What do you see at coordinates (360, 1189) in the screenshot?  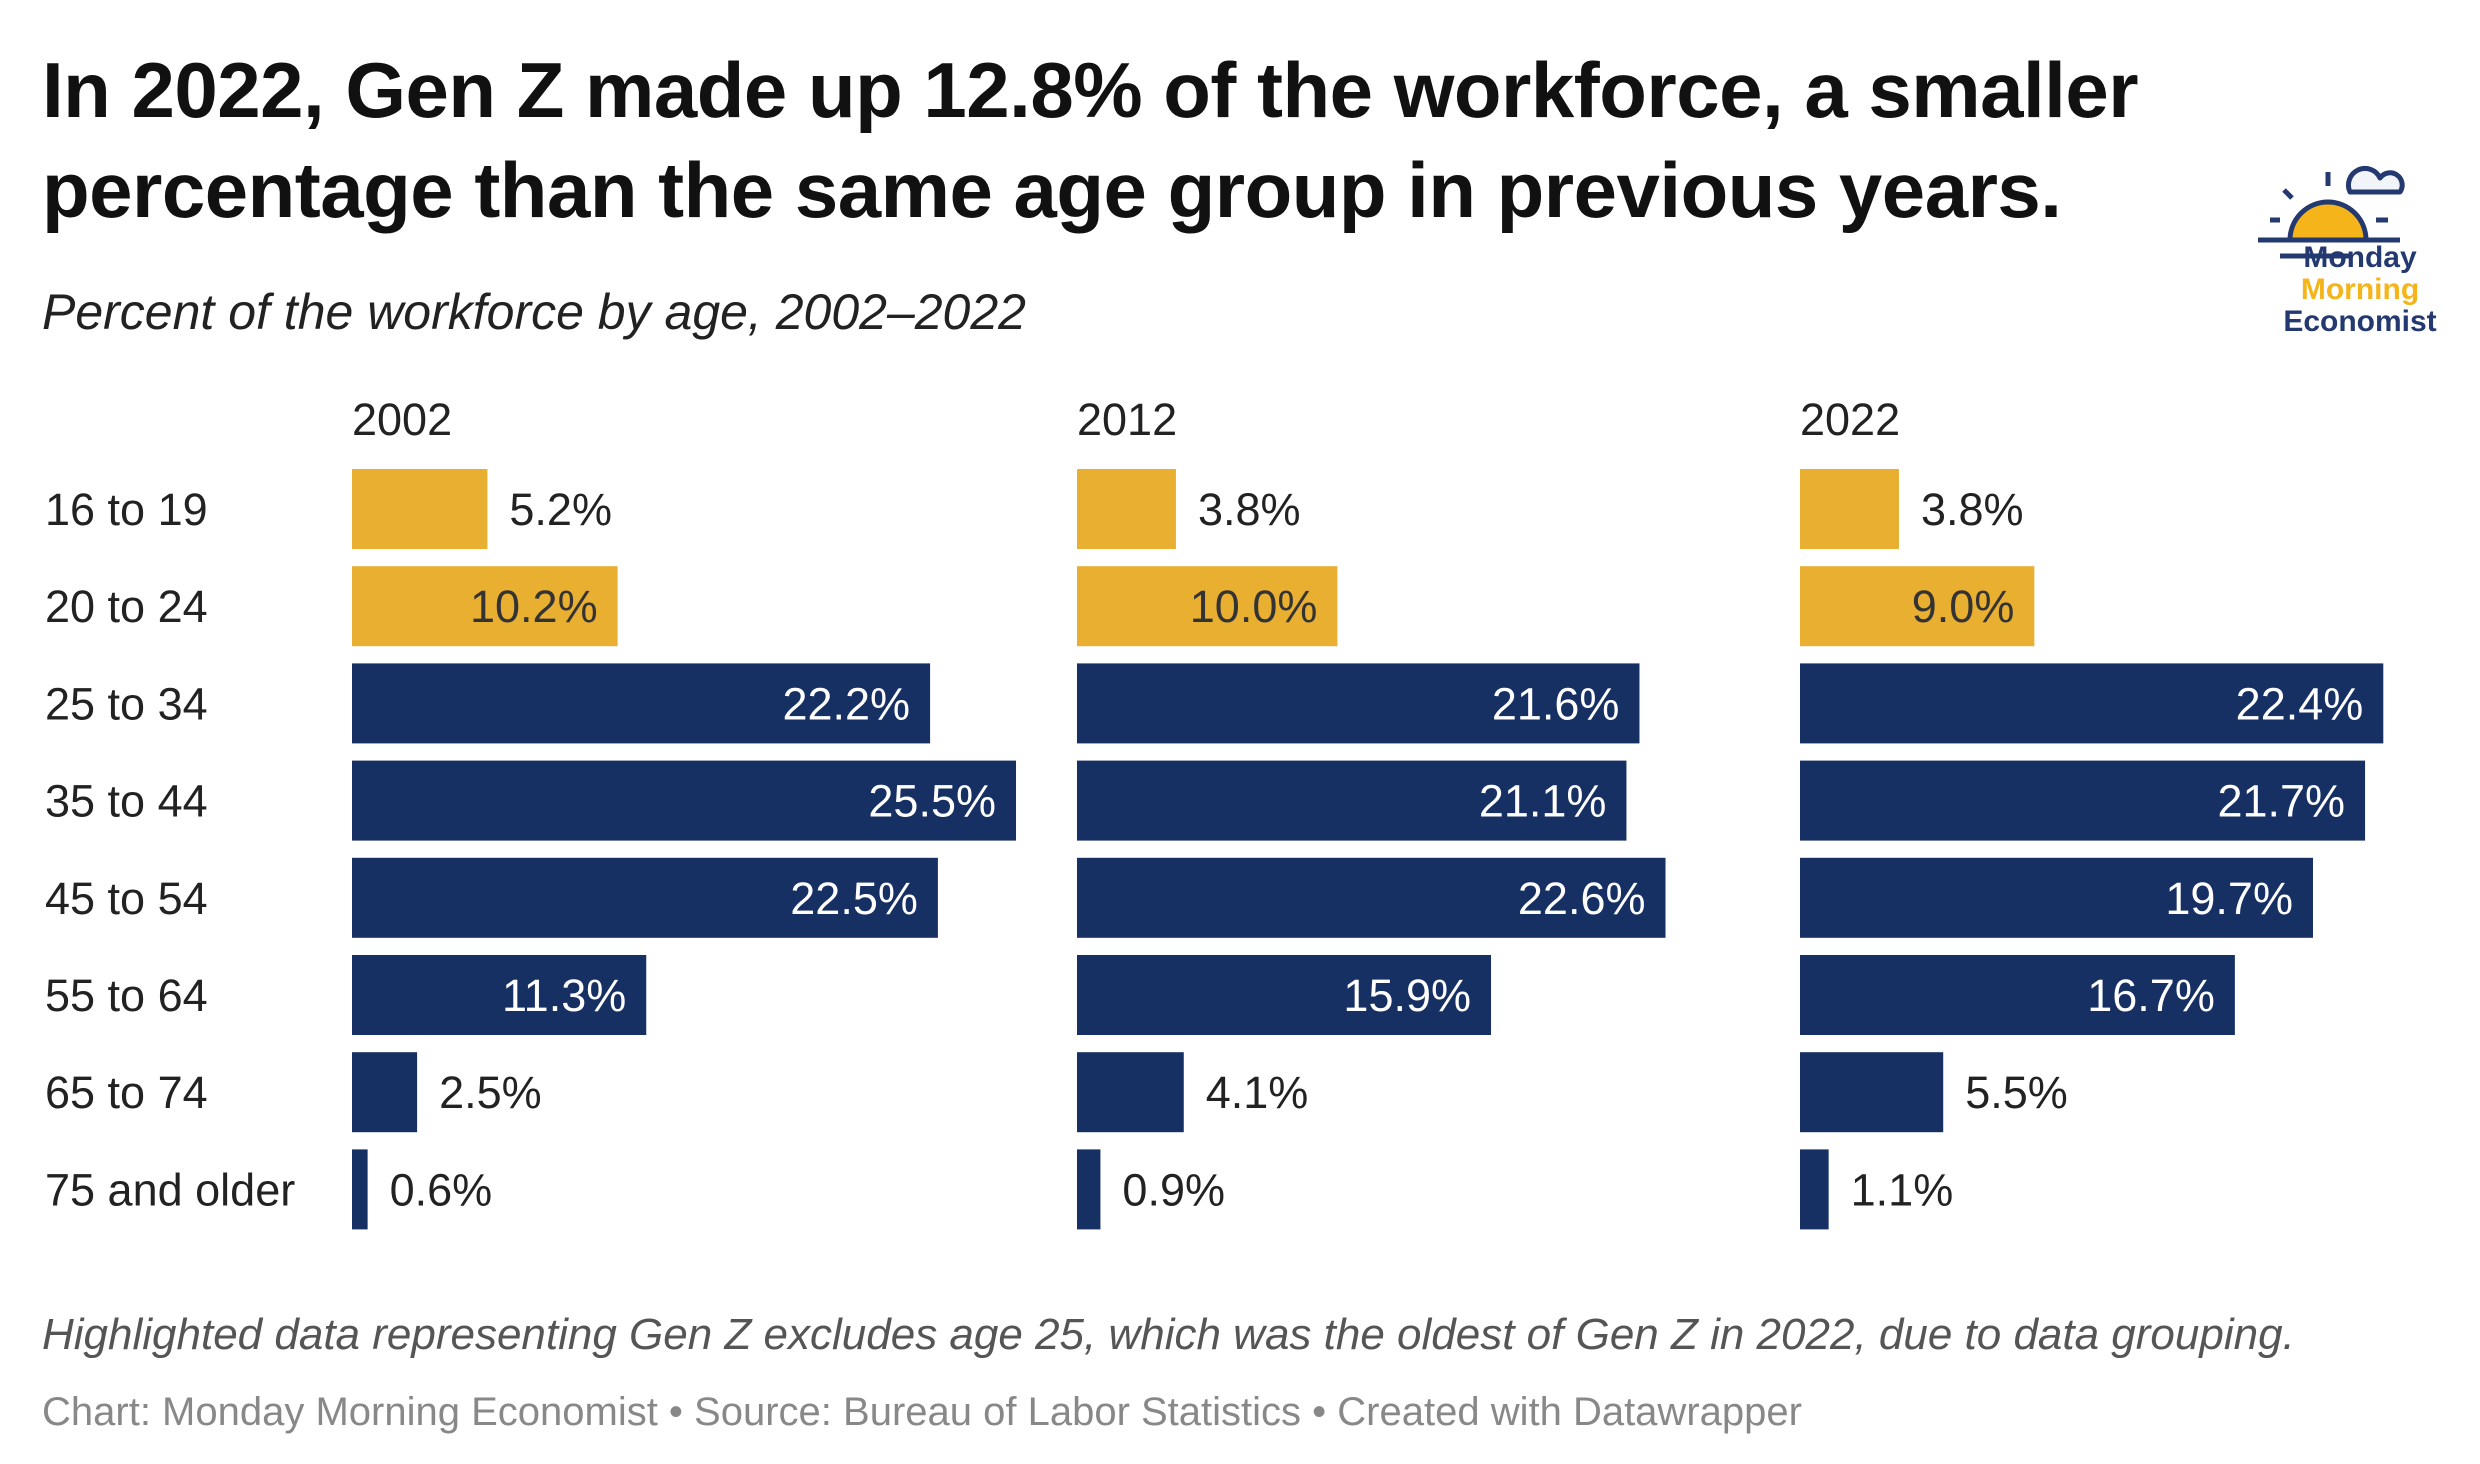 I see `bar-2002-75-and-older` at bounding box center [360, 1189].